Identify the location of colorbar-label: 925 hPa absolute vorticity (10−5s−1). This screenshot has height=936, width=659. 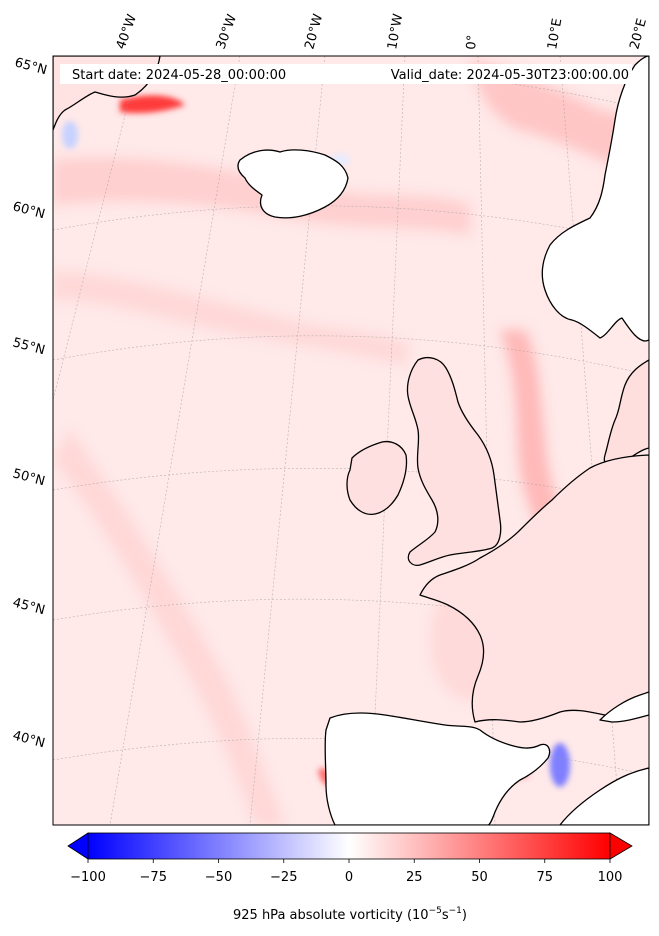
(350, 914).